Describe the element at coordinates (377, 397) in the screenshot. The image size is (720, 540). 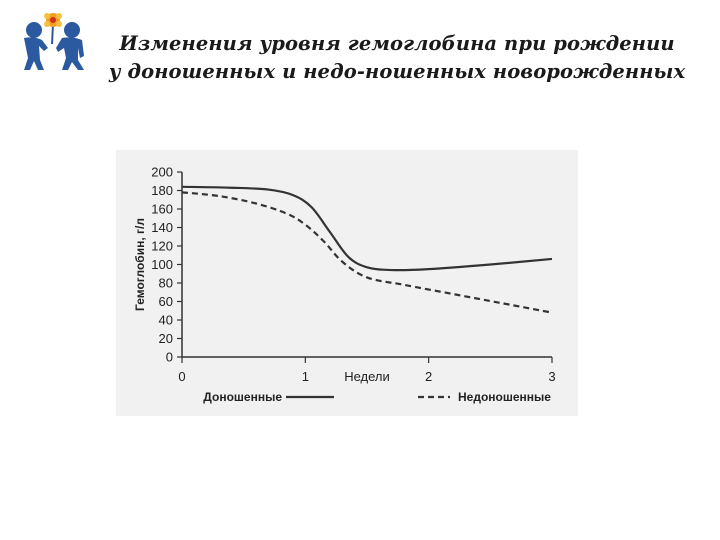
I see `legend: Доношенные Недоношенные` at that location.